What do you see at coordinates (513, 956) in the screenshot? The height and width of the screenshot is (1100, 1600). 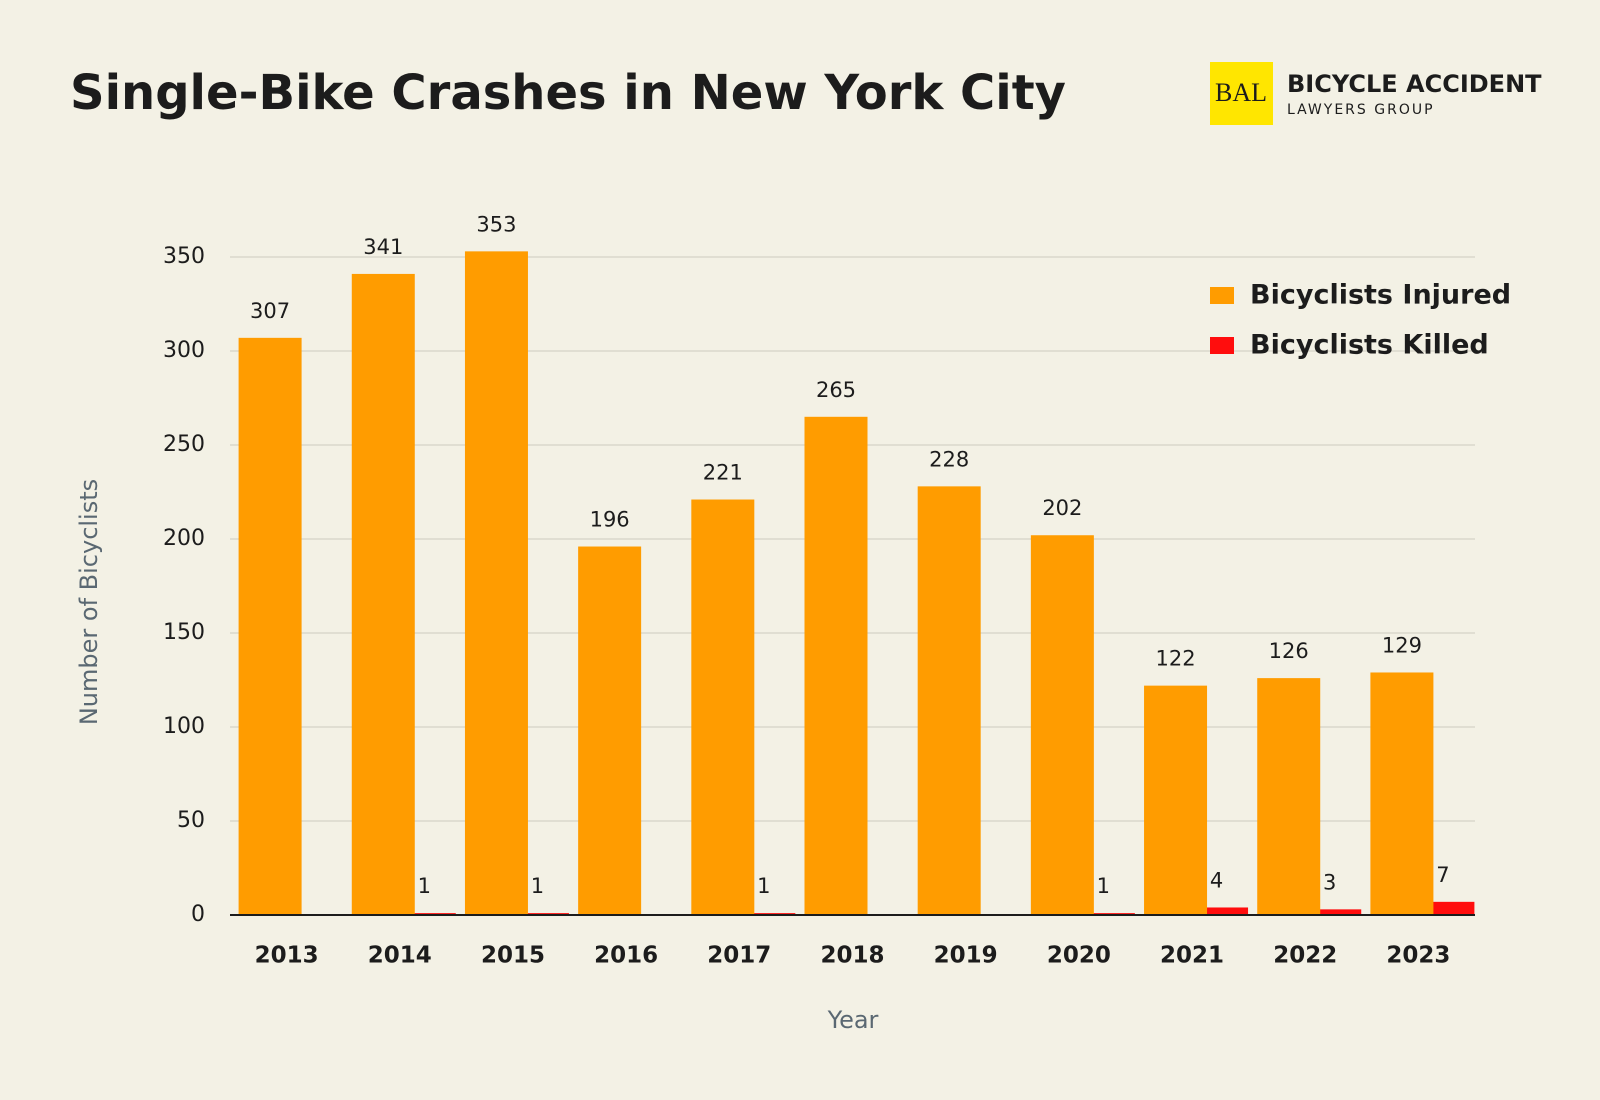 I see `x-tick-label: 2015` at bounding box center [513, 956].